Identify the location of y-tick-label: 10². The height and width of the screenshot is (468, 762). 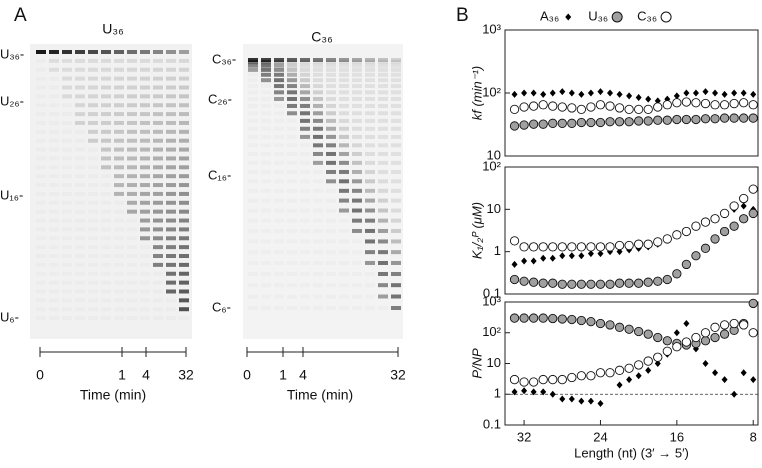
(491, 331).